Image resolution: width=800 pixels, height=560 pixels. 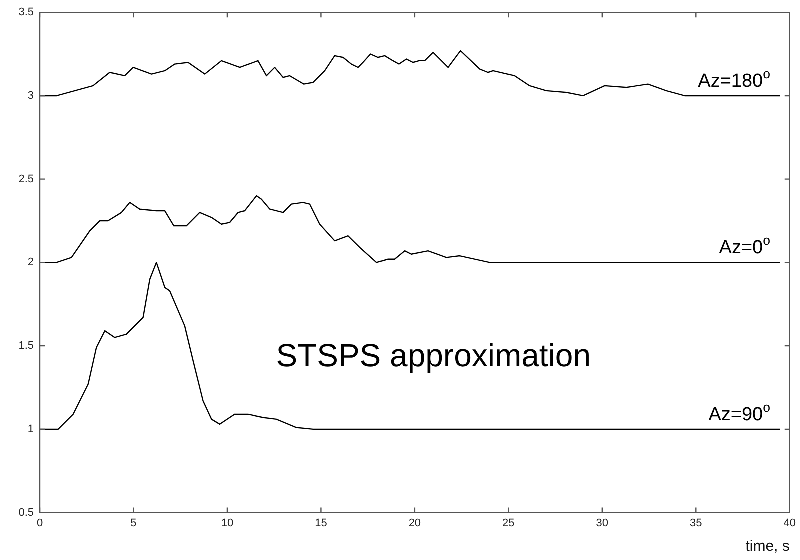 What do you see at coordinates (227, 523) in the screenshot?
I see `x-tick-label: 10` at bounding box center [227, 523].